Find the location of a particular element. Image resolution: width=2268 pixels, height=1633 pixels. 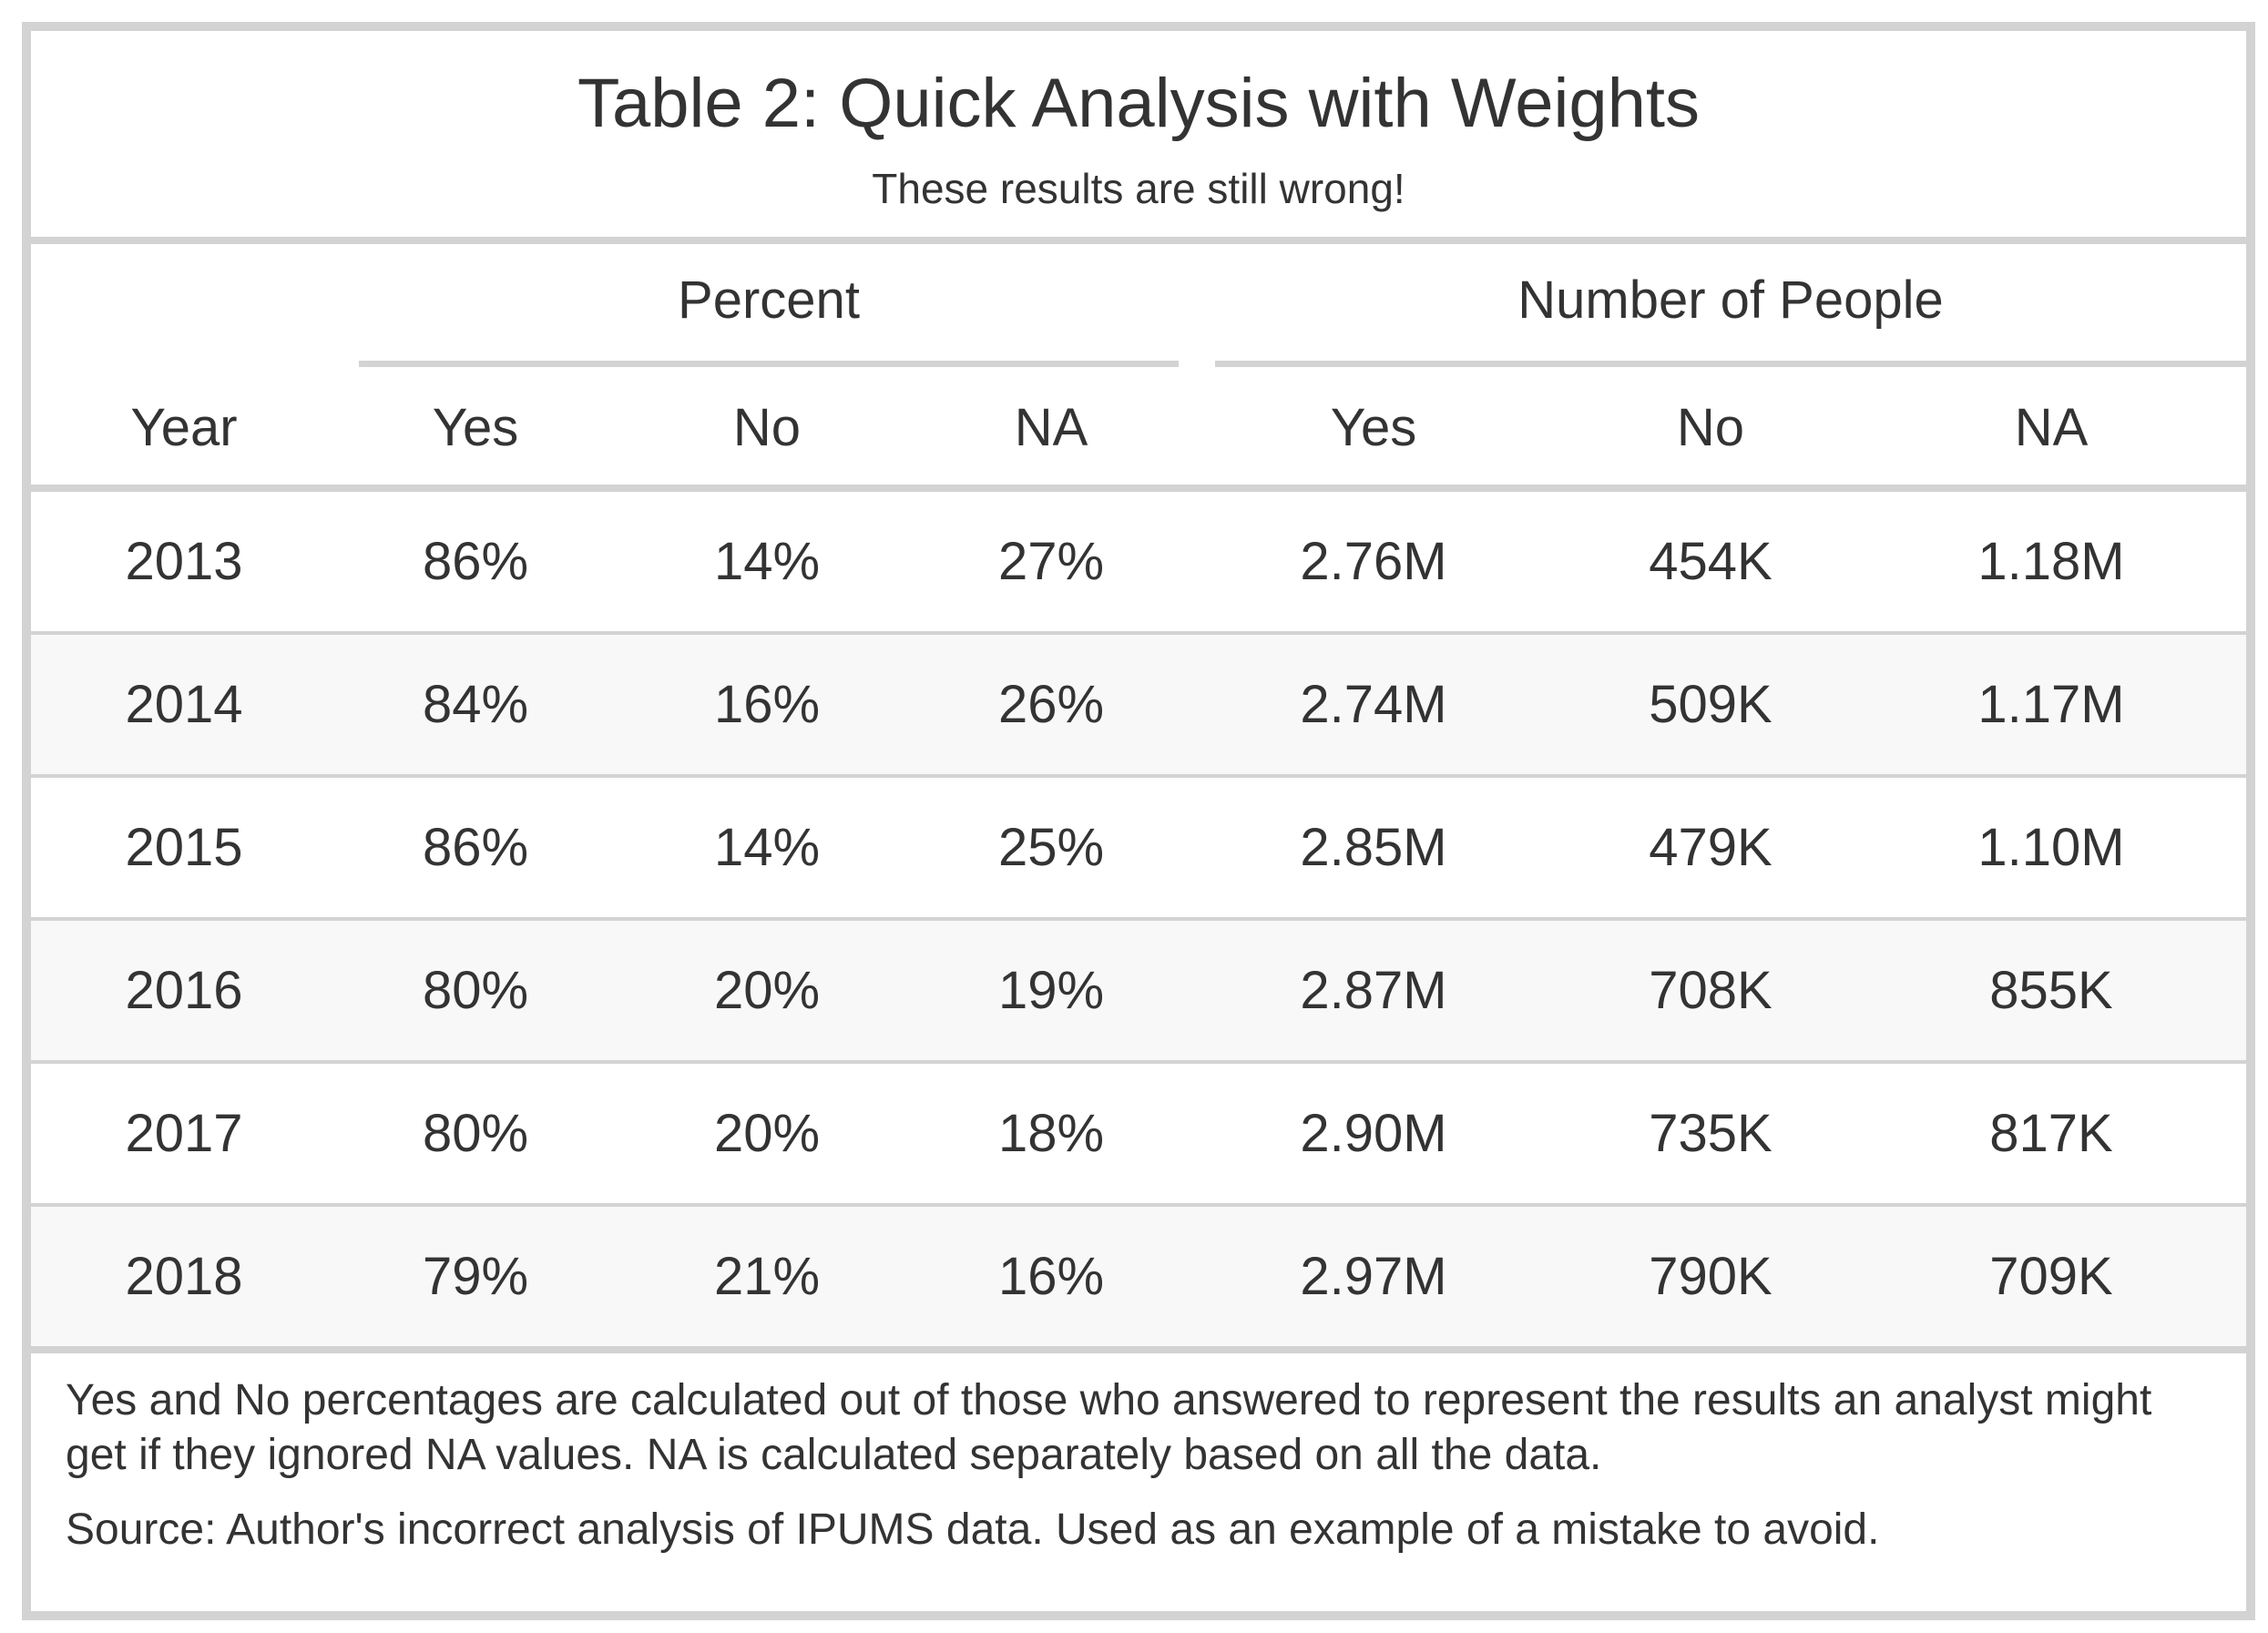

table-cell: 1.17M is located at coordinates (2051, 704).